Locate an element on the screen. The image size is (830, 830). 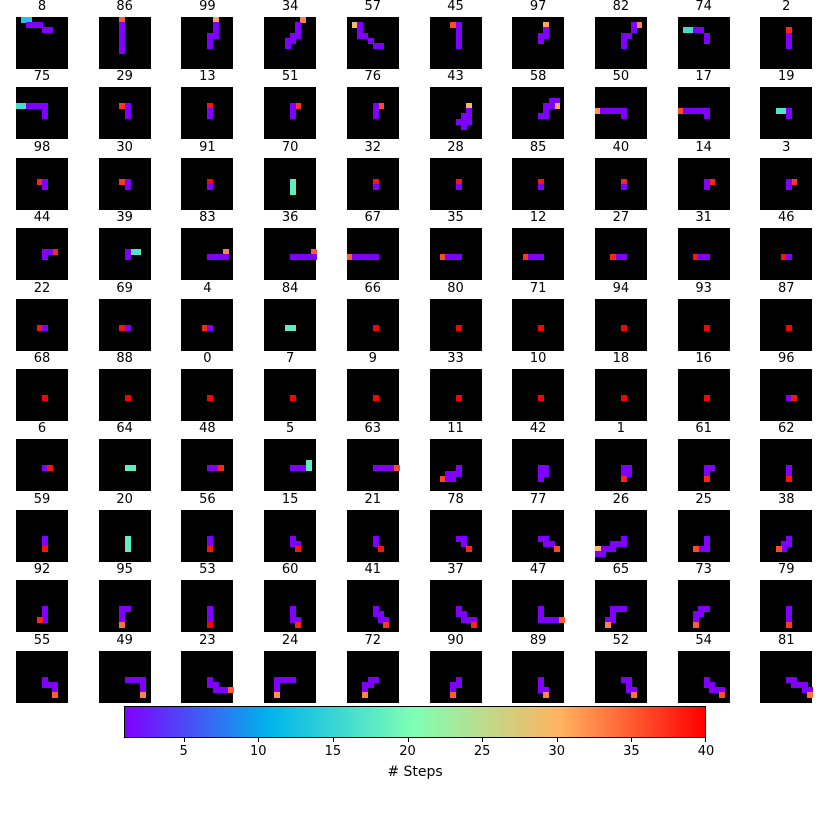
panel-84: 84 is located at coordinates (290, 316).